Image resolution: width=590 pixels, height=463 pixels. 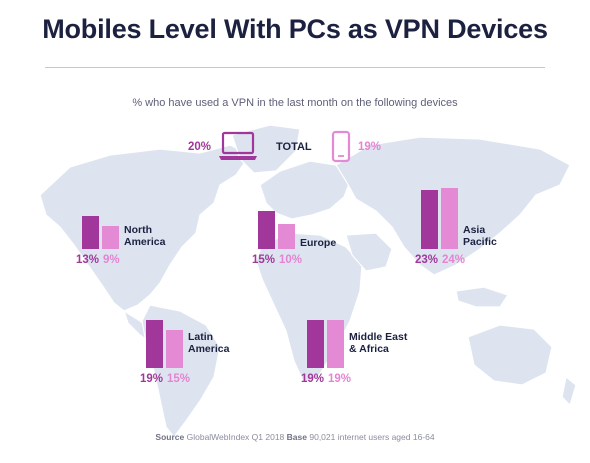 I want to click on map-new-zealand, so click(x=569, y=391).